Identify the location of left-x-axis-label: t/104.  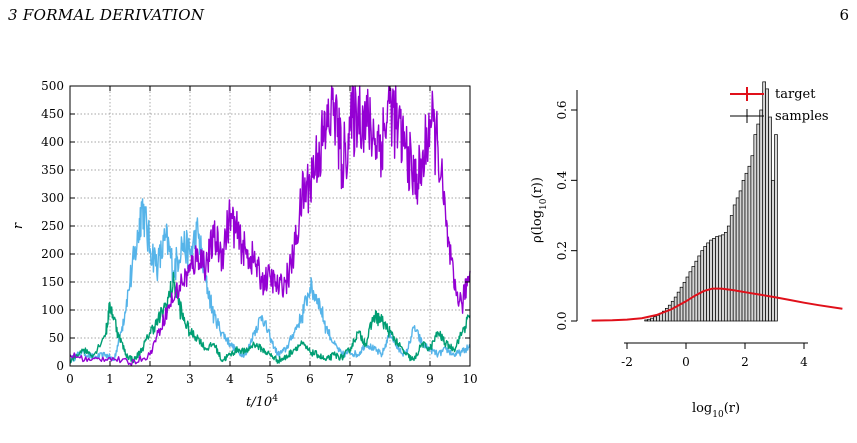
(262, 402).